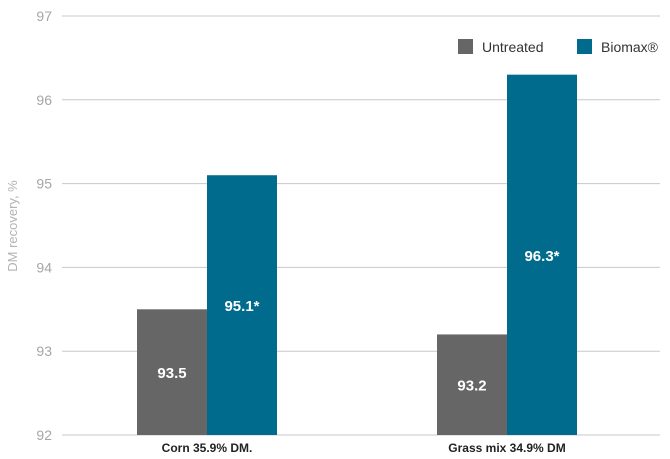 The width and height of the screenshot is (670, 459). I want to click on data-label: 95.1*, so click(241, 306).